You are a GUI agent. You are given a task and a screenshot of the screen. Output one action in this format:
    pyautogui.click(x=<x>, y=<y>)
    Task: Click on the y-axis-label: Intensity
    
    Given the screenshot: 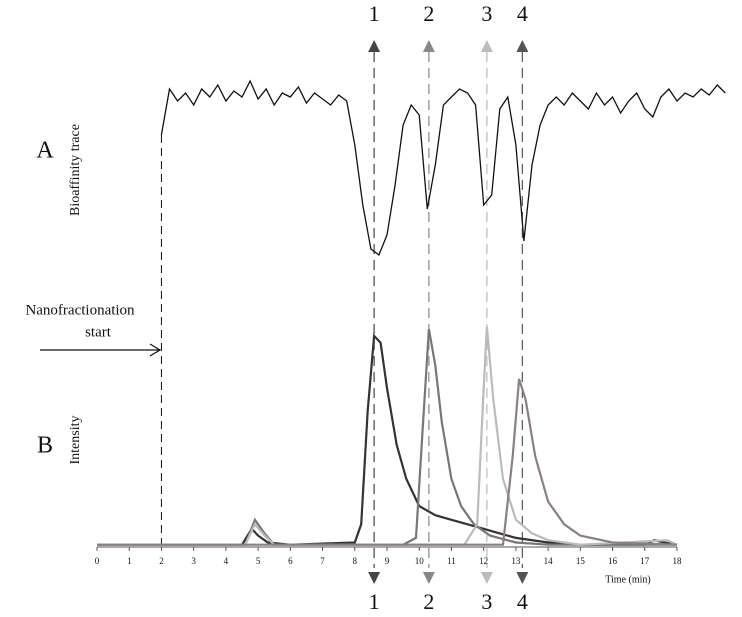 What is the action you would take?
    pyautogui.click(x=75, y=440)
    